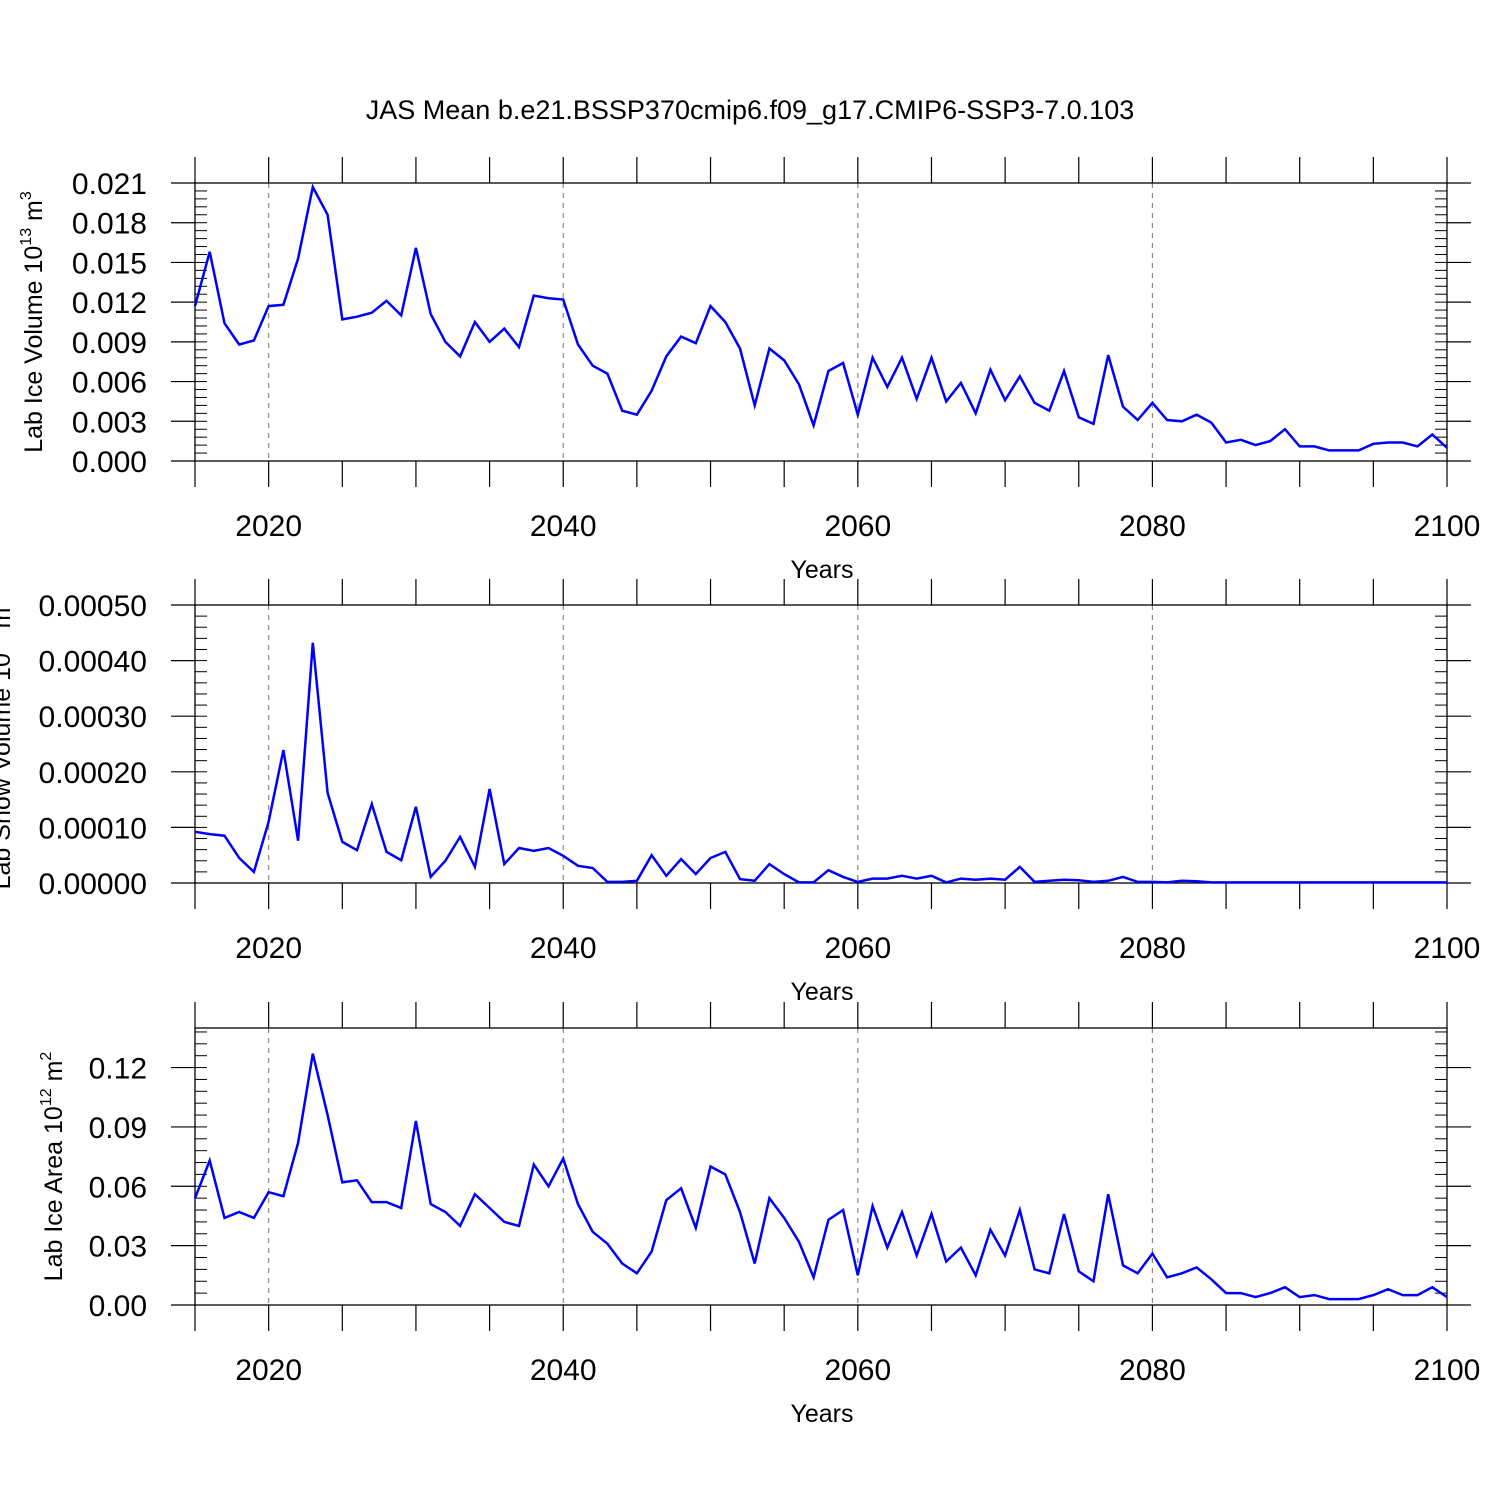  Describe the element at coordinates (109, 263) in the screenshot. I see `y-tick-label: 0.015` at that location.